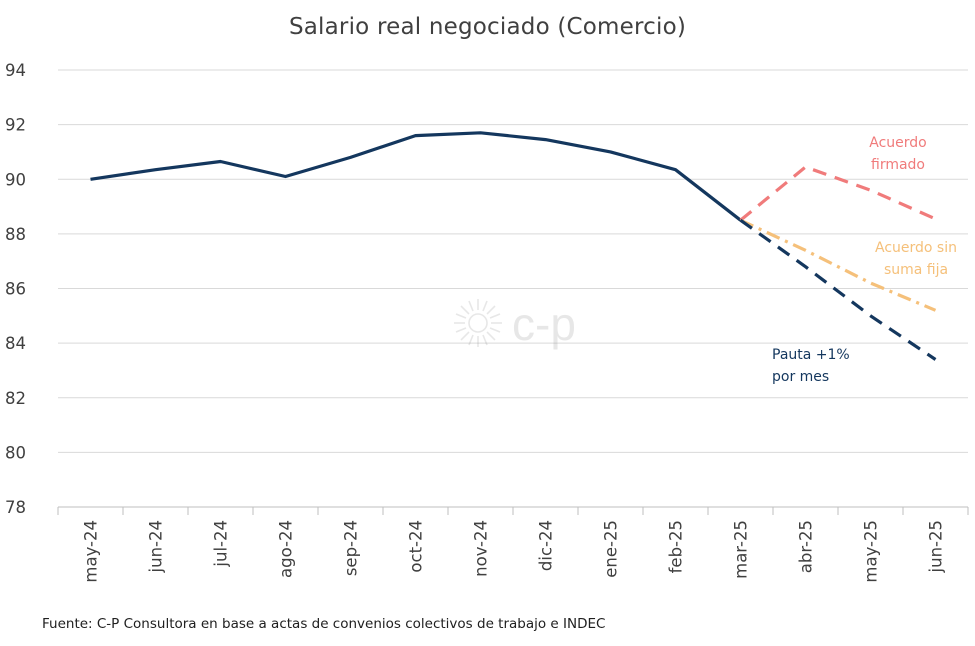 This screenshot has width=975, height=646. What do you see at coordinates (91, 551) in the screenshot?
I see `x-tick-label: may-24` at bounding box center [91, 551].